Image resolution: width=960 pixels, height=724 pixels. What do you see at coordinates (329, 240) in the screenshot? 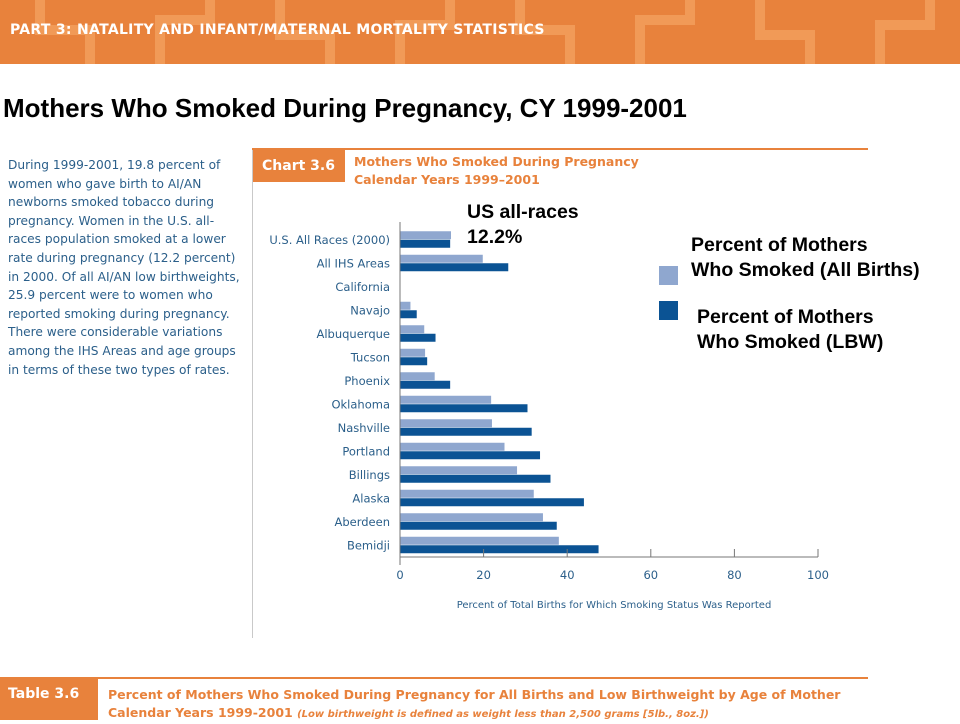
I see `category-label: U.S. All Races (2000)` at bounding box center [329, 240].